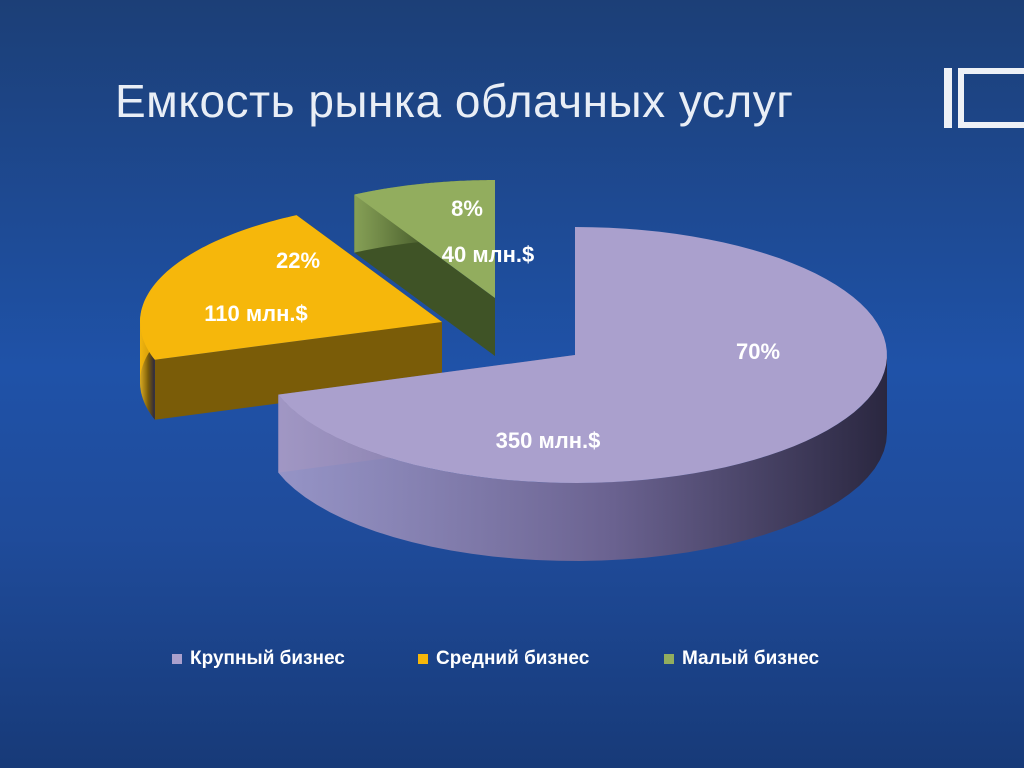  I want to click on legend-label-small-business: Малый бизнес, so click(751, 658).